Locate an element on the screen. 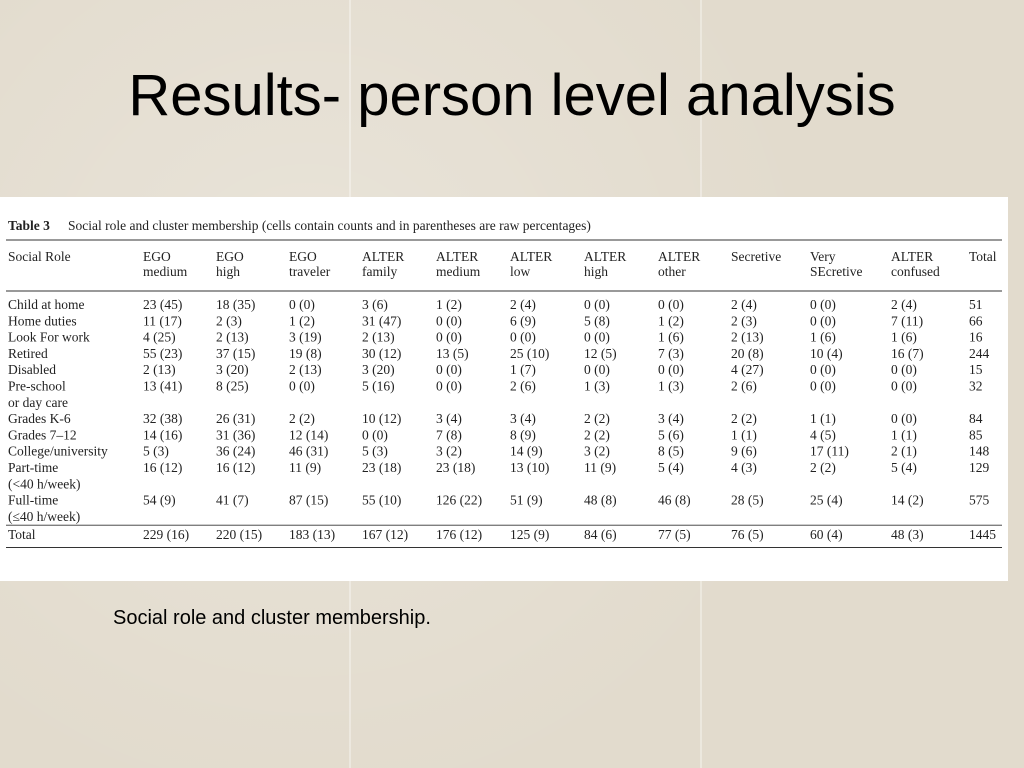 The height and width of the screenshot is (768, 1024). table-cell: 25 (4) is located at coordinates (826, 500).